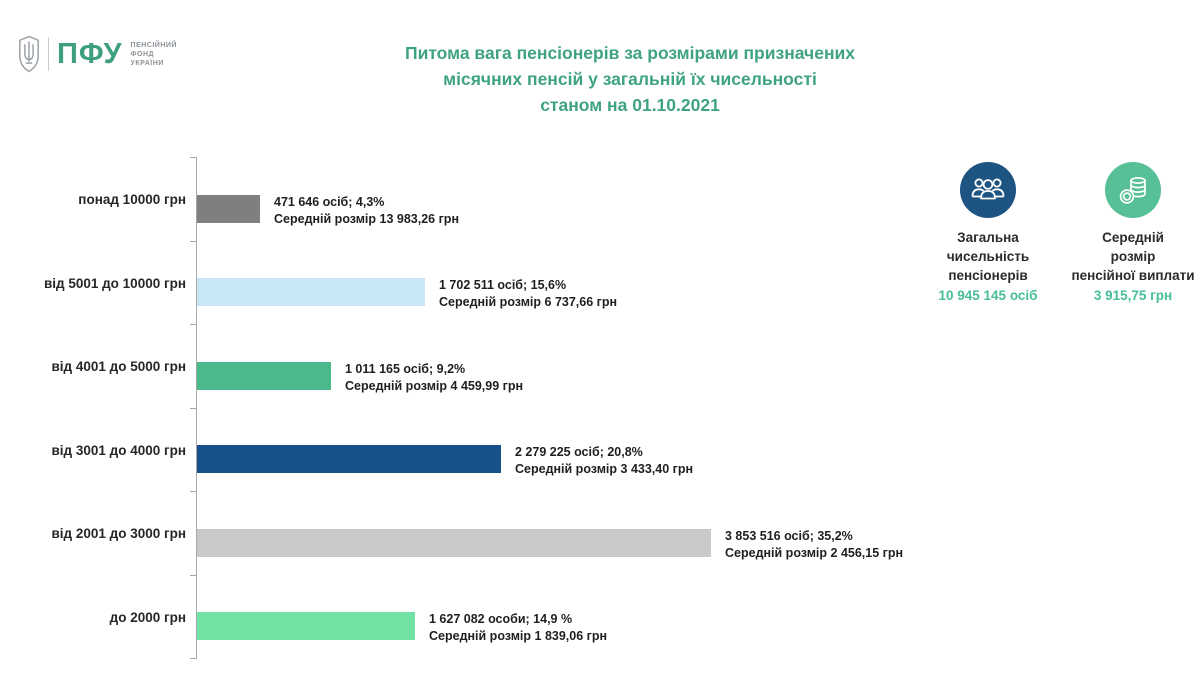 The image size is (1200, 683). What do you see at coordinates (1133, 237) in the screenshot?
I see `caption-line: Середній` at bounding box center [1133, 237].